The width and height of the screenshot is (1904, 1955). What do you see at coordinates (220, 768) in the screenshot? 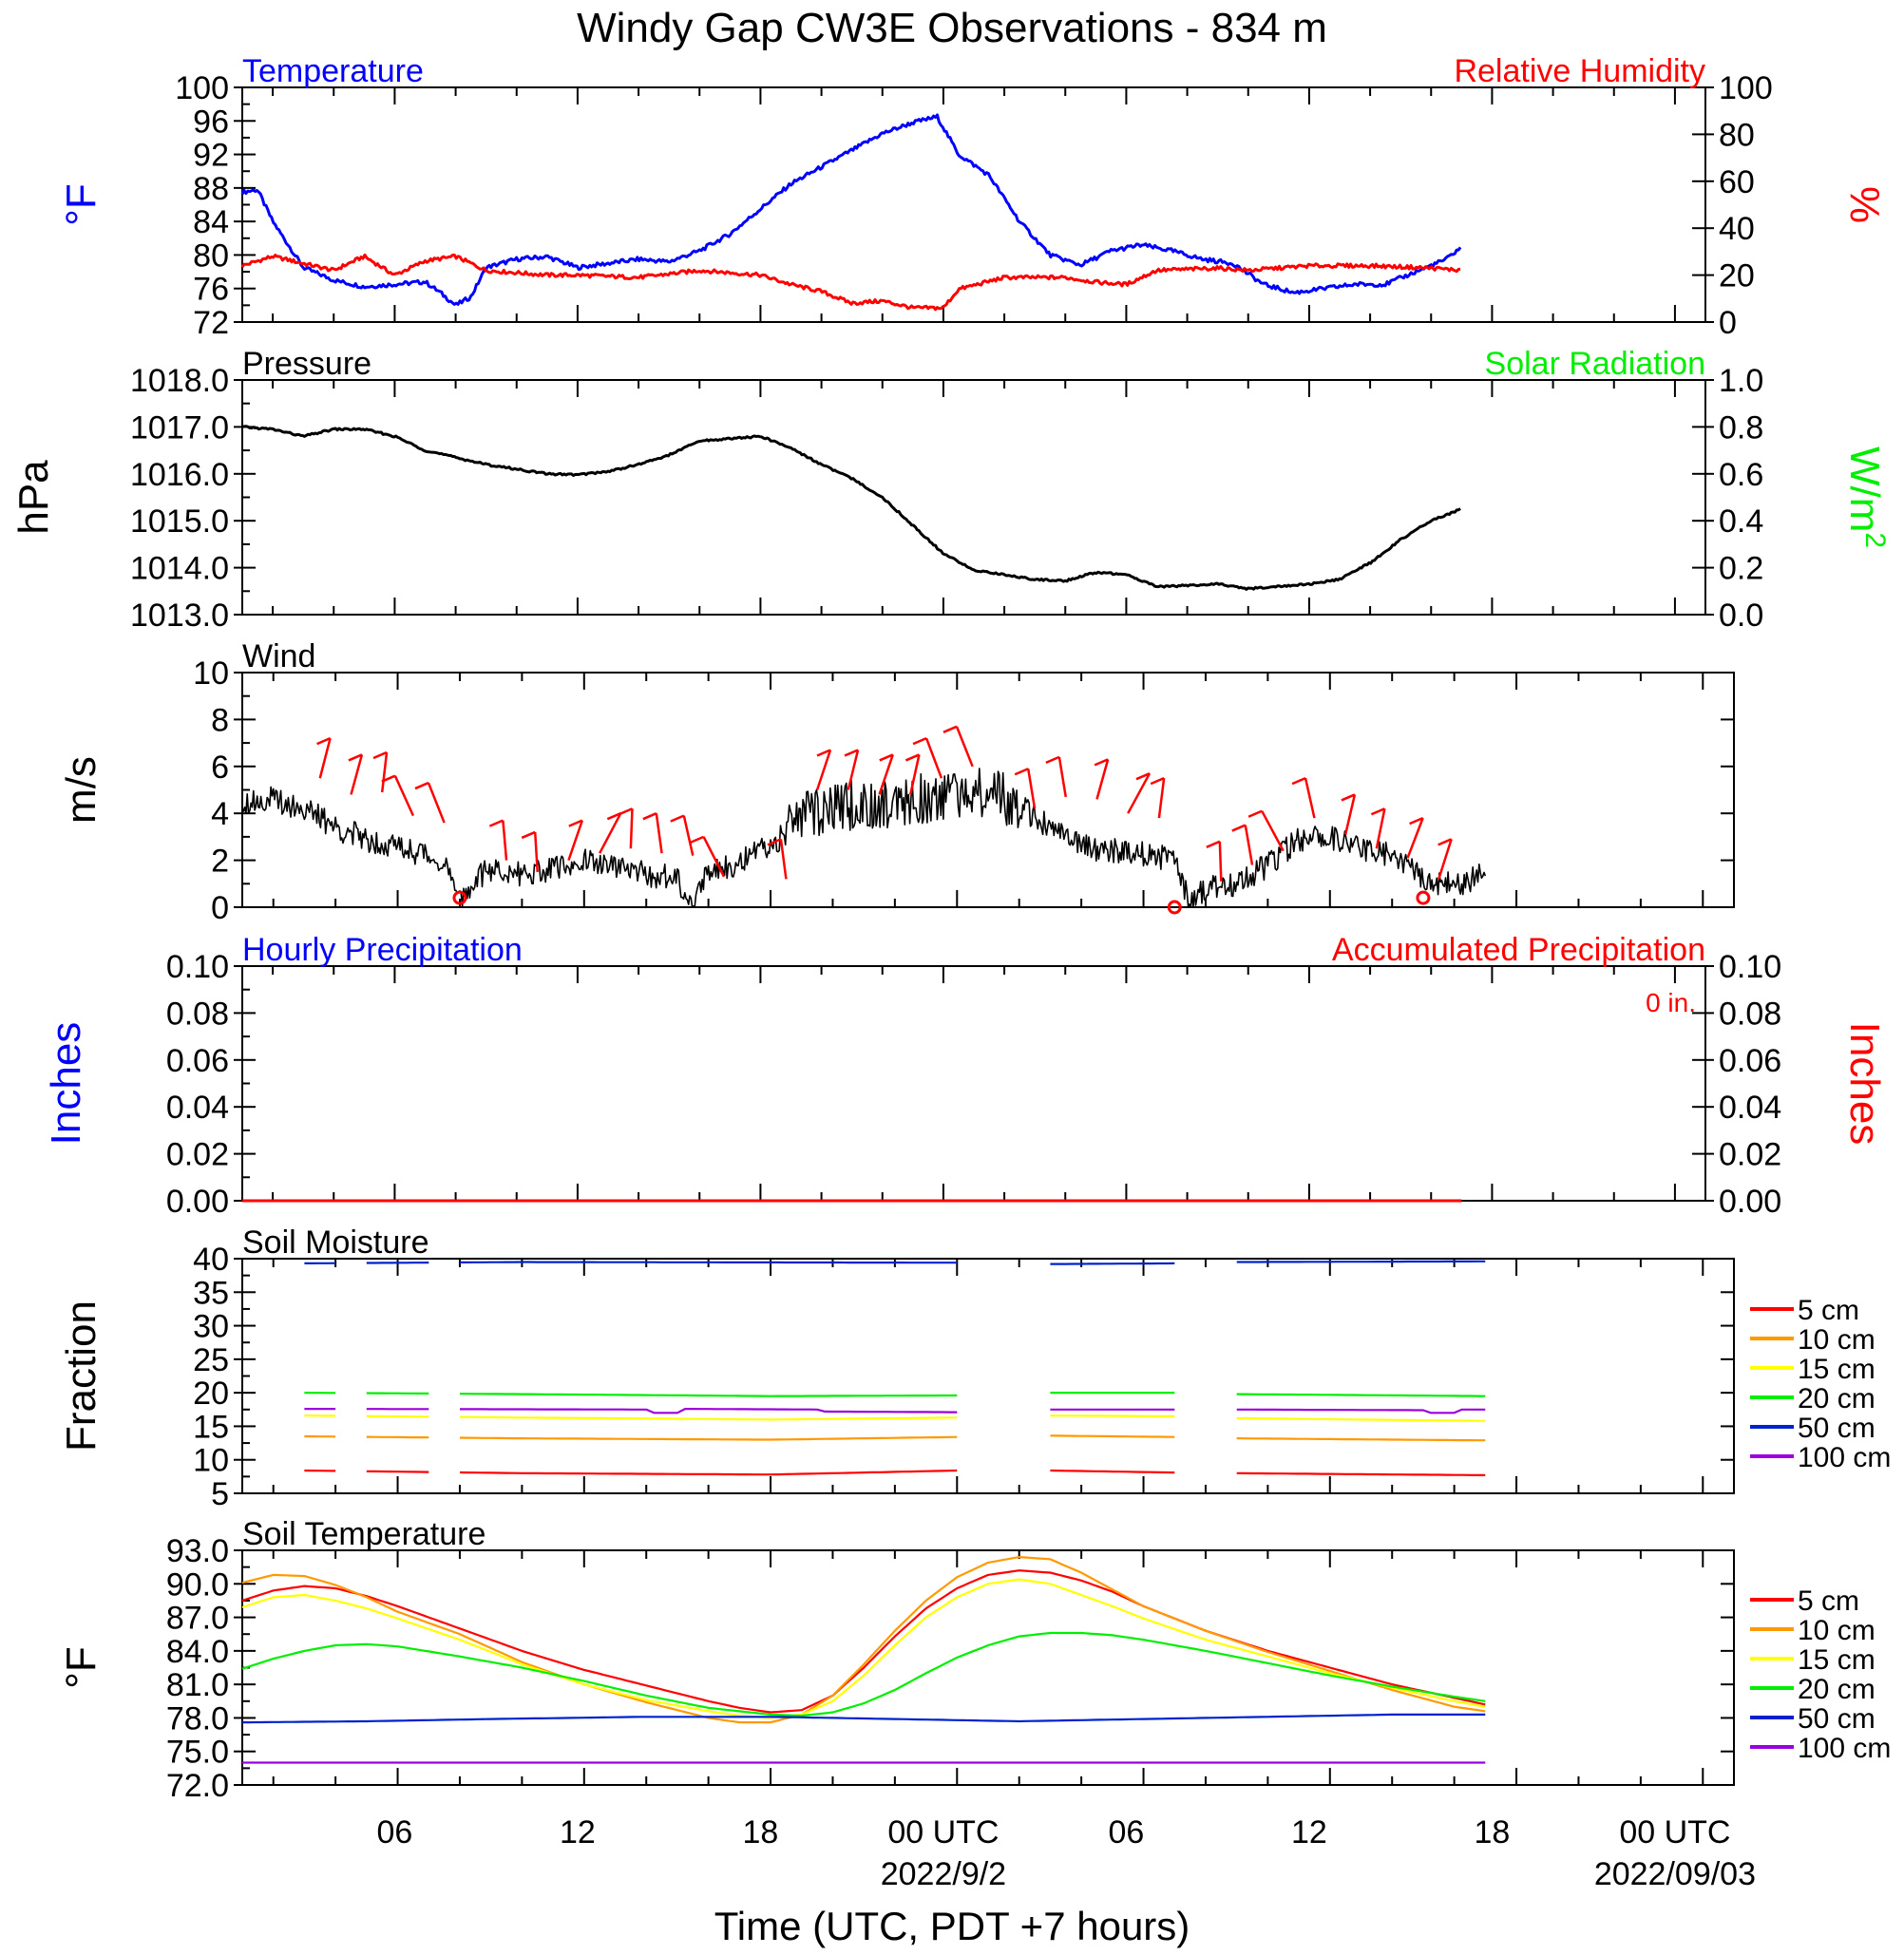
I see `y-tick-label-left: 6` at bounding box center [220, 768].